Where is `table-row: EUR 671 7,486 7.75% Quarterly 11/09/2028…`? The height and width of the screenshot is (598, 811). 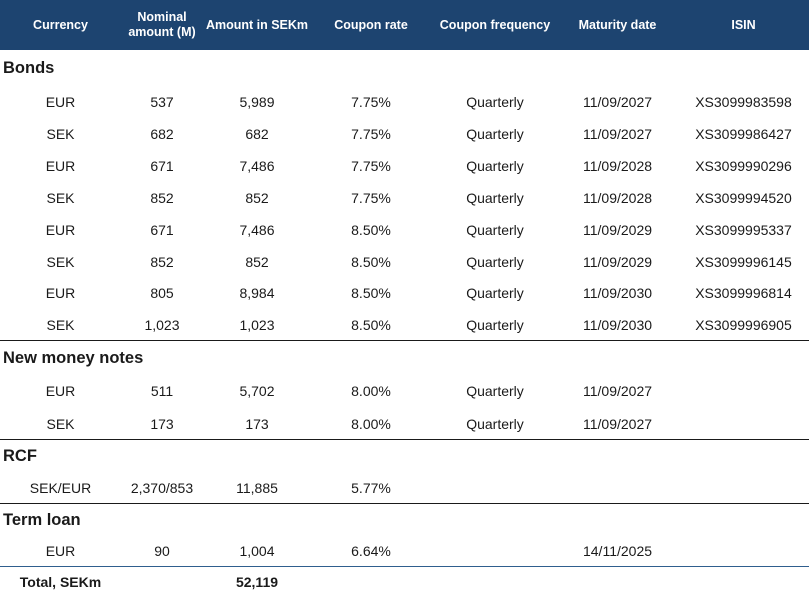
table-row: EUR 671 7,486 7.75% Quarterly 11/09/2028… is located at coordinates (405, 166).